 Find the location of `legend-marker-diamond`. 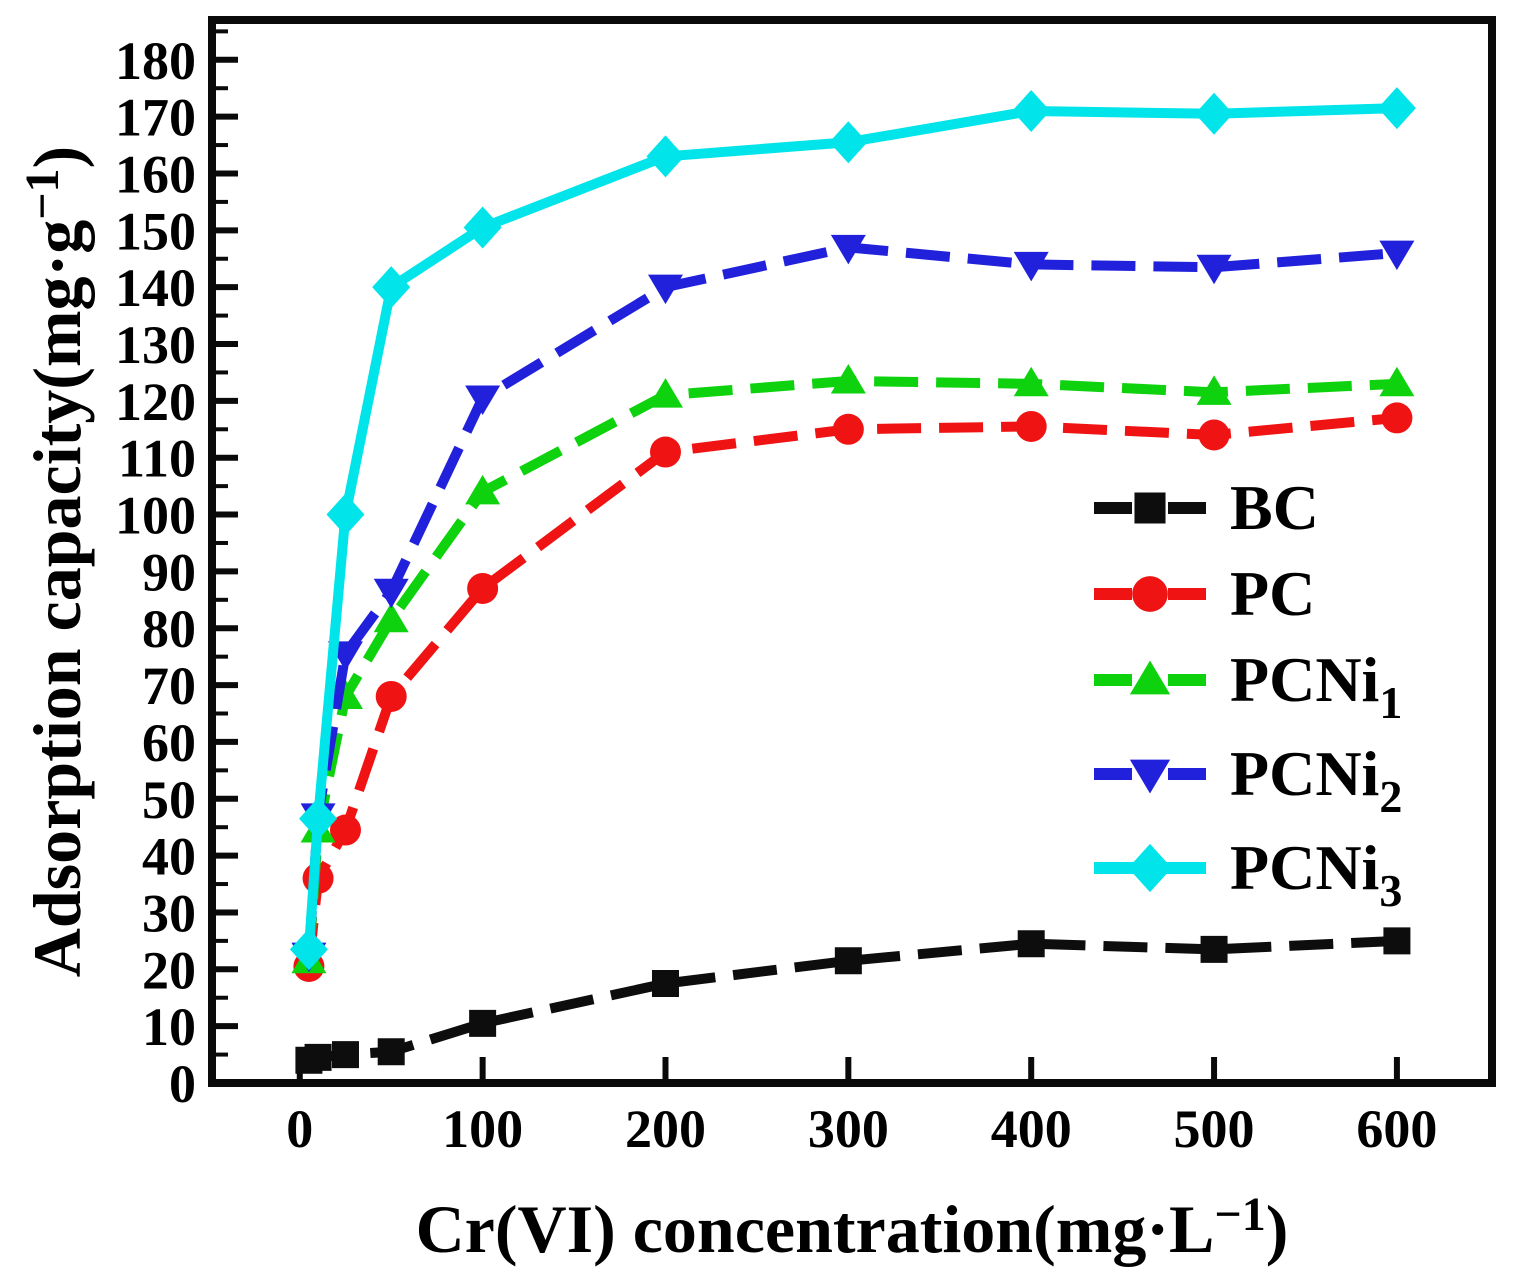

legend-marker-diamond is located at coordinates (1150, 868).